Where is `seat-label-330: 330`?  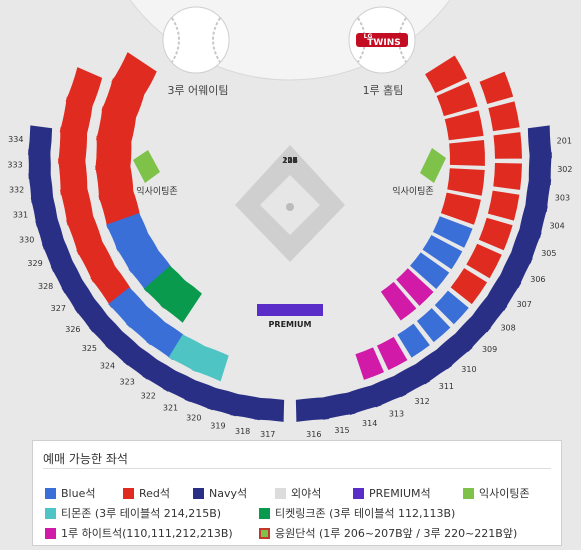 seat-label-330: 330 is located at coordinates (26, 239).